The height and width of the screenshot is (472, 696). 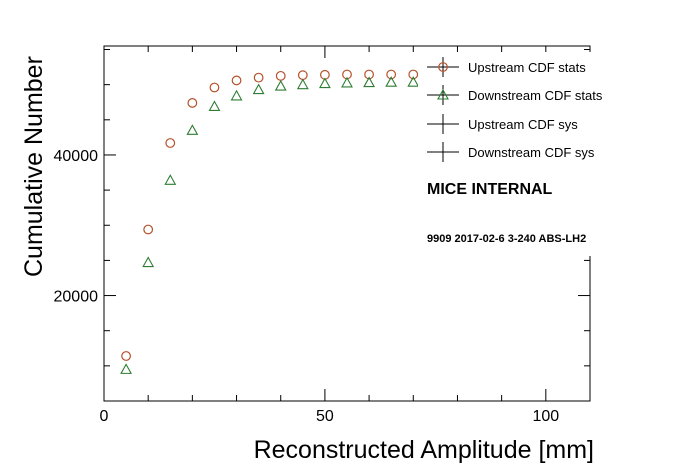 I want to click on legend-box, so click(x=520, y=154).